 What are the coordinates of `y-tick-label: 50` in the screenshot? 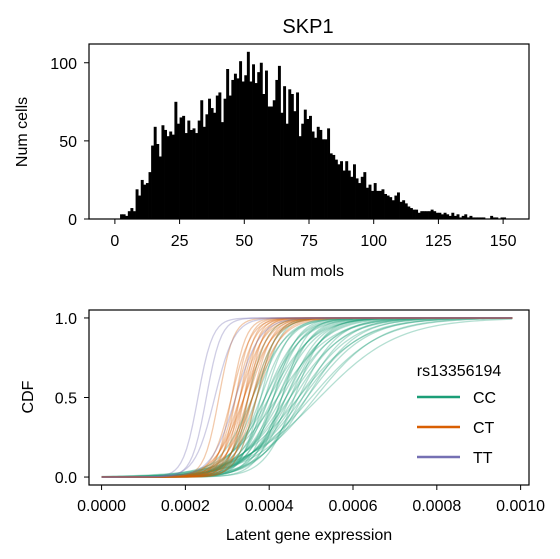 It's located at (68, 142).